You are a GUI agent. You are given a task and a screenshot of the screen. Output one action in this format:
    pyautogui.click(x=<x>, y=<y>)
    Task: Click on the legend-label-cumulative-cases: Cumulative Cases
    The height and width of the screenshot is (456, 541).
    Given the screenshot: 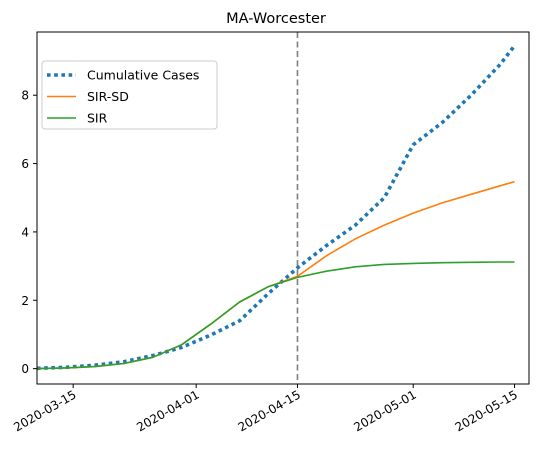 What is the action you would take?
    pyautogui.click(x=143, y=75)
    